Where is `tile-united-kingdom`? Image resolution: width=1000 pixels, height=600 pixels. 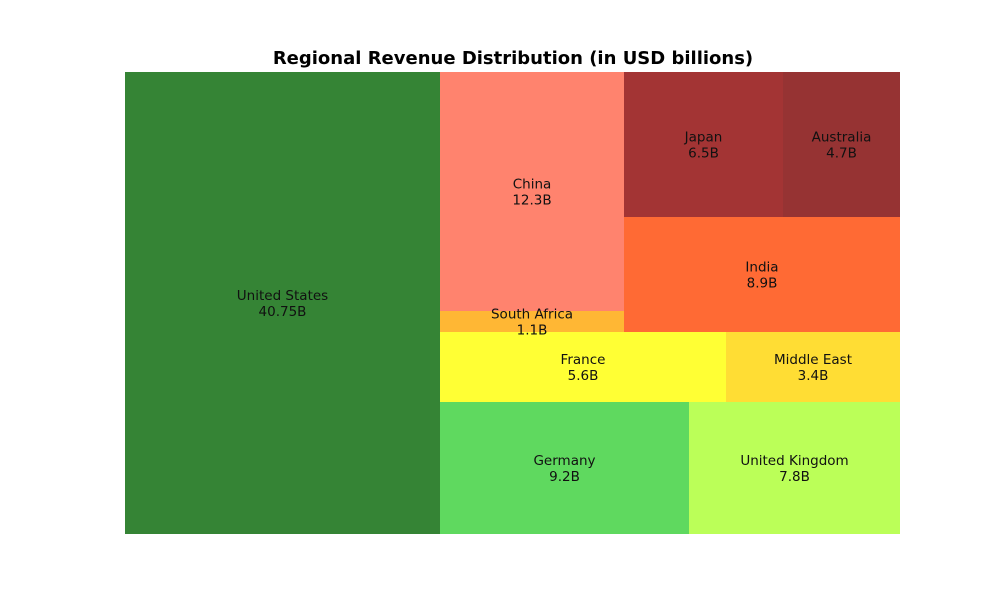
tile-united-kingdom is located at coordinates (794, 468).